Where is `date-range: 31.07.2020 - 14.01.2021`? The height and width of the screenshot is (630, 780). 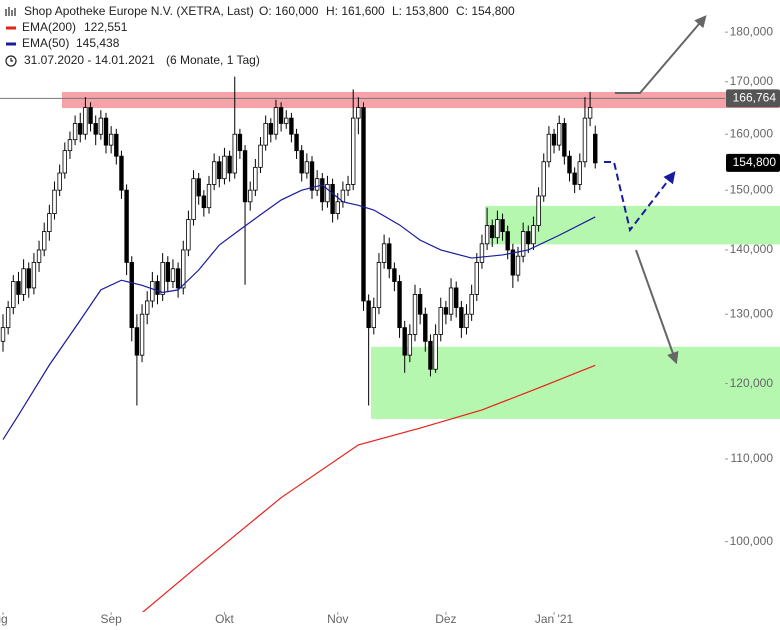
date-range: 31.07.2020 - 14.01.2021 is located at coordinates (89, 60).